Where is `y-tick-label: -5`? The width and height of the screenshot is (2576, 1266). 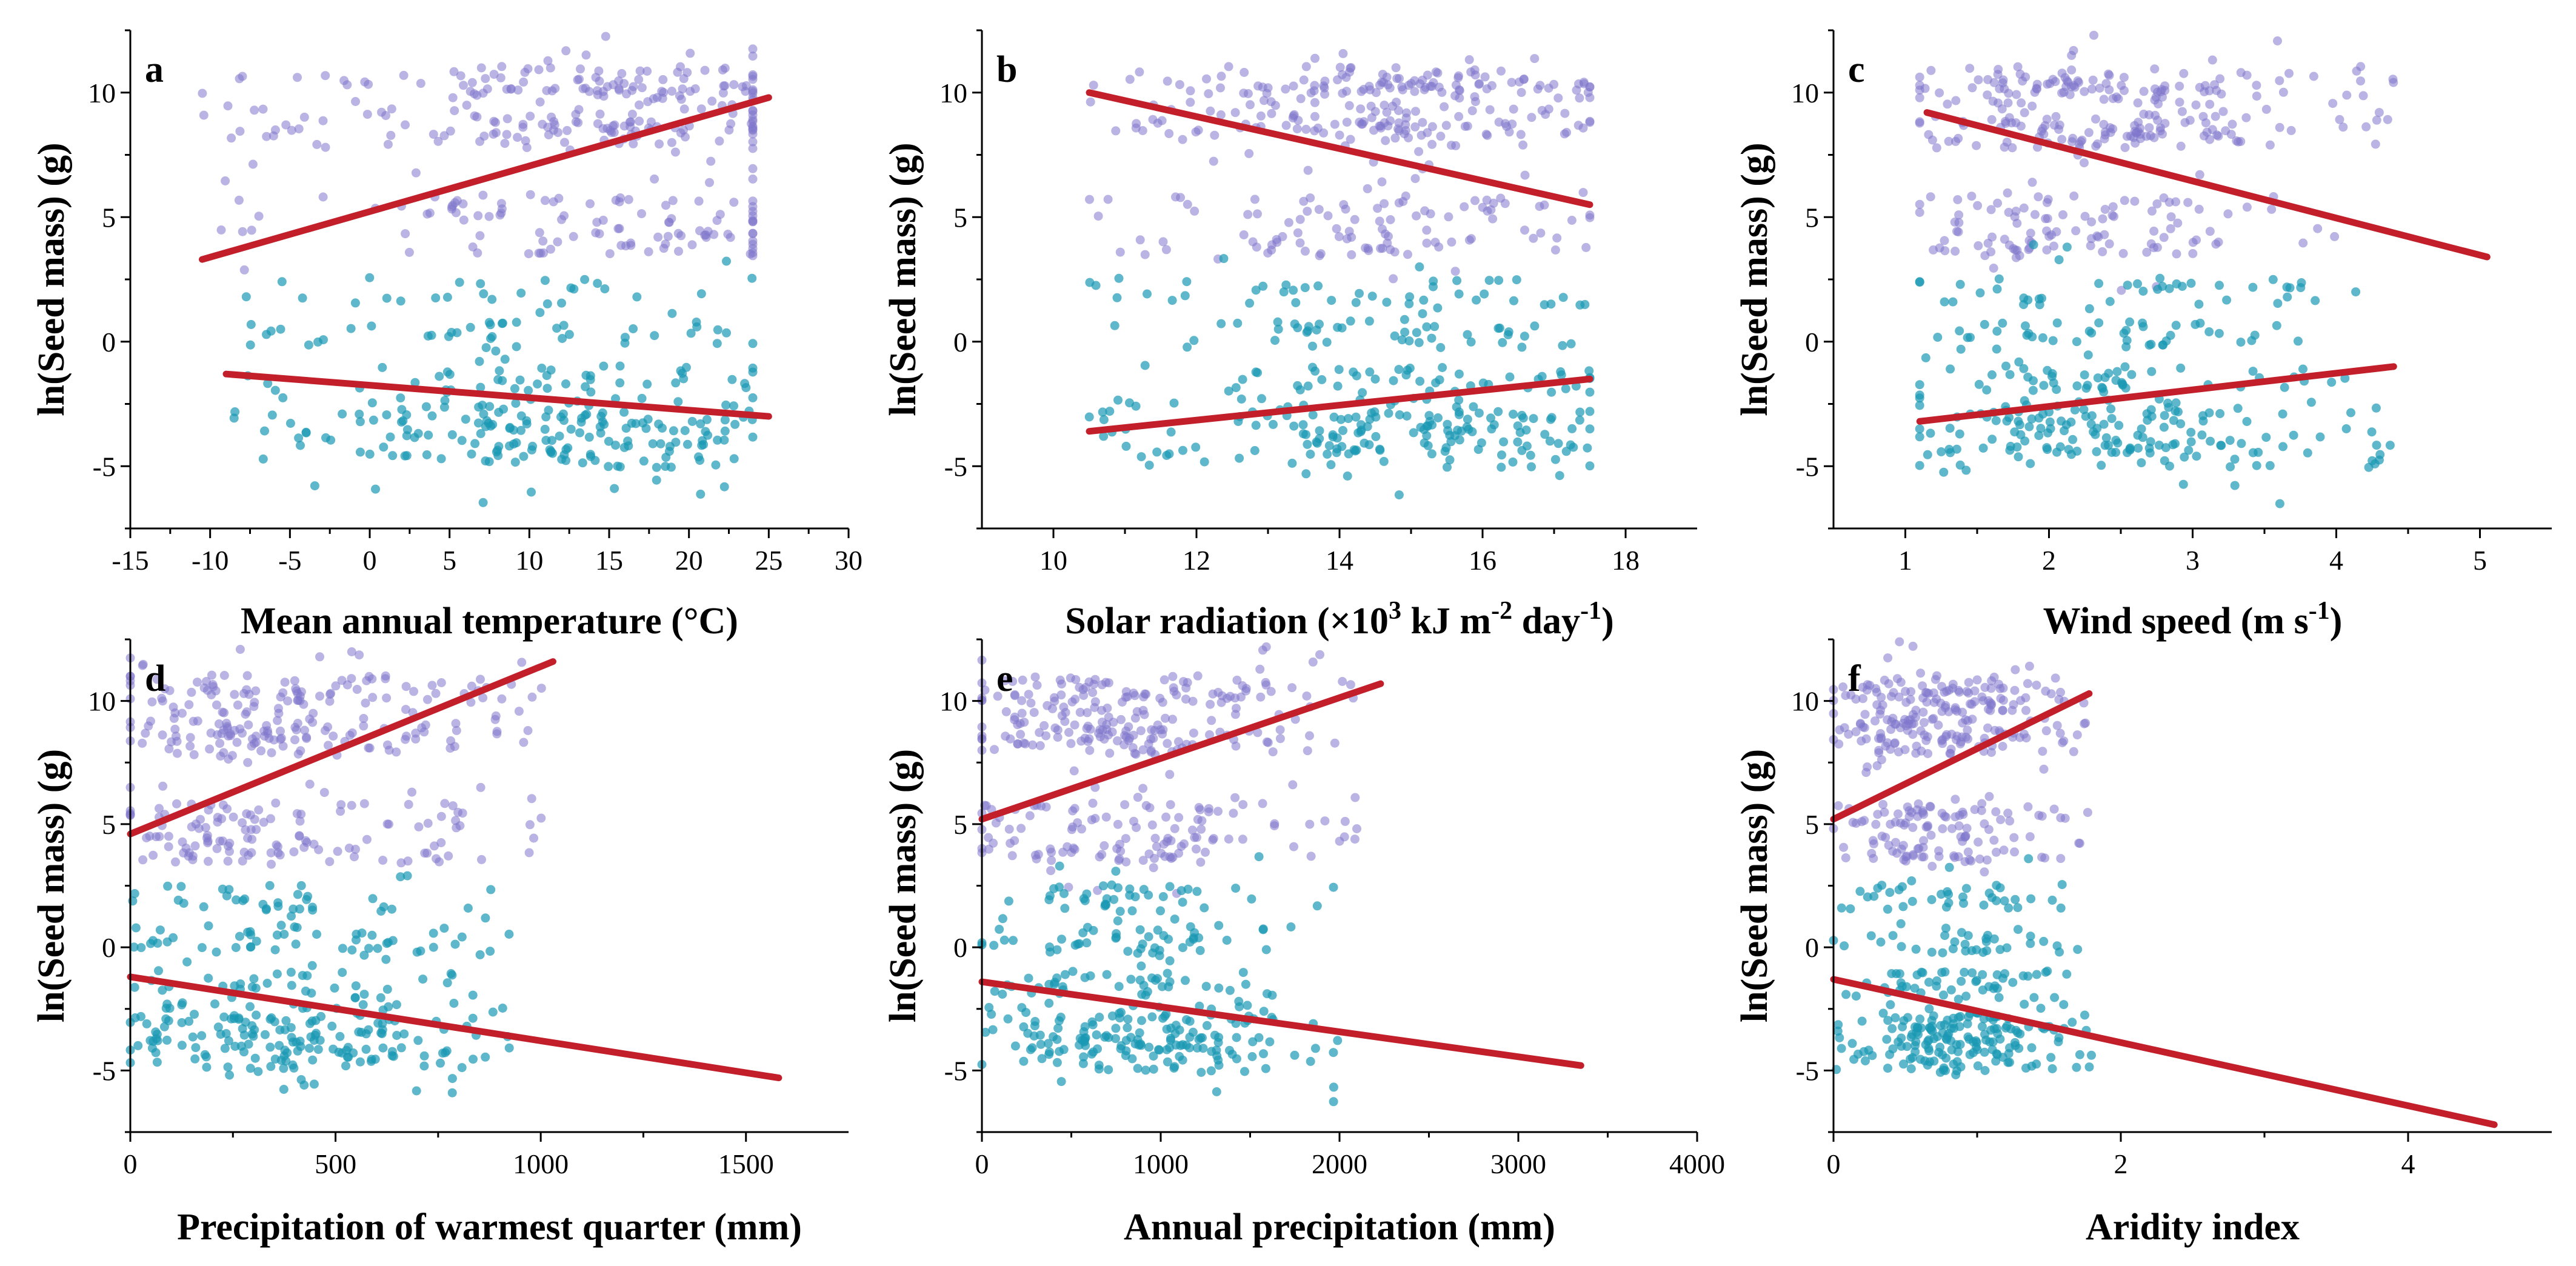 y-tick-label: -5 is located at coordinates (105, 466).